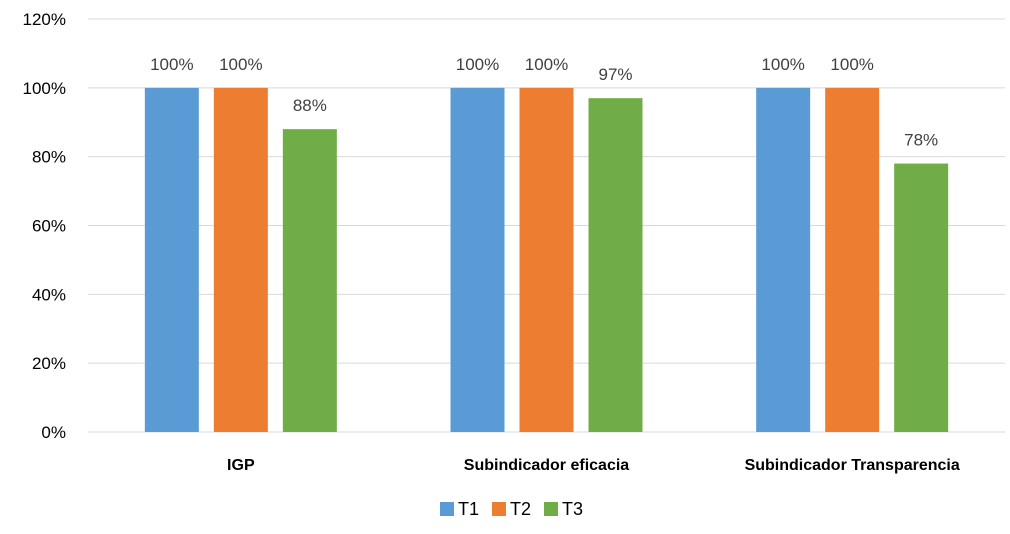 The height and width of the screenshot is (534, 1010). I want to click on y-tick-label: 40%, so click(49, 294).